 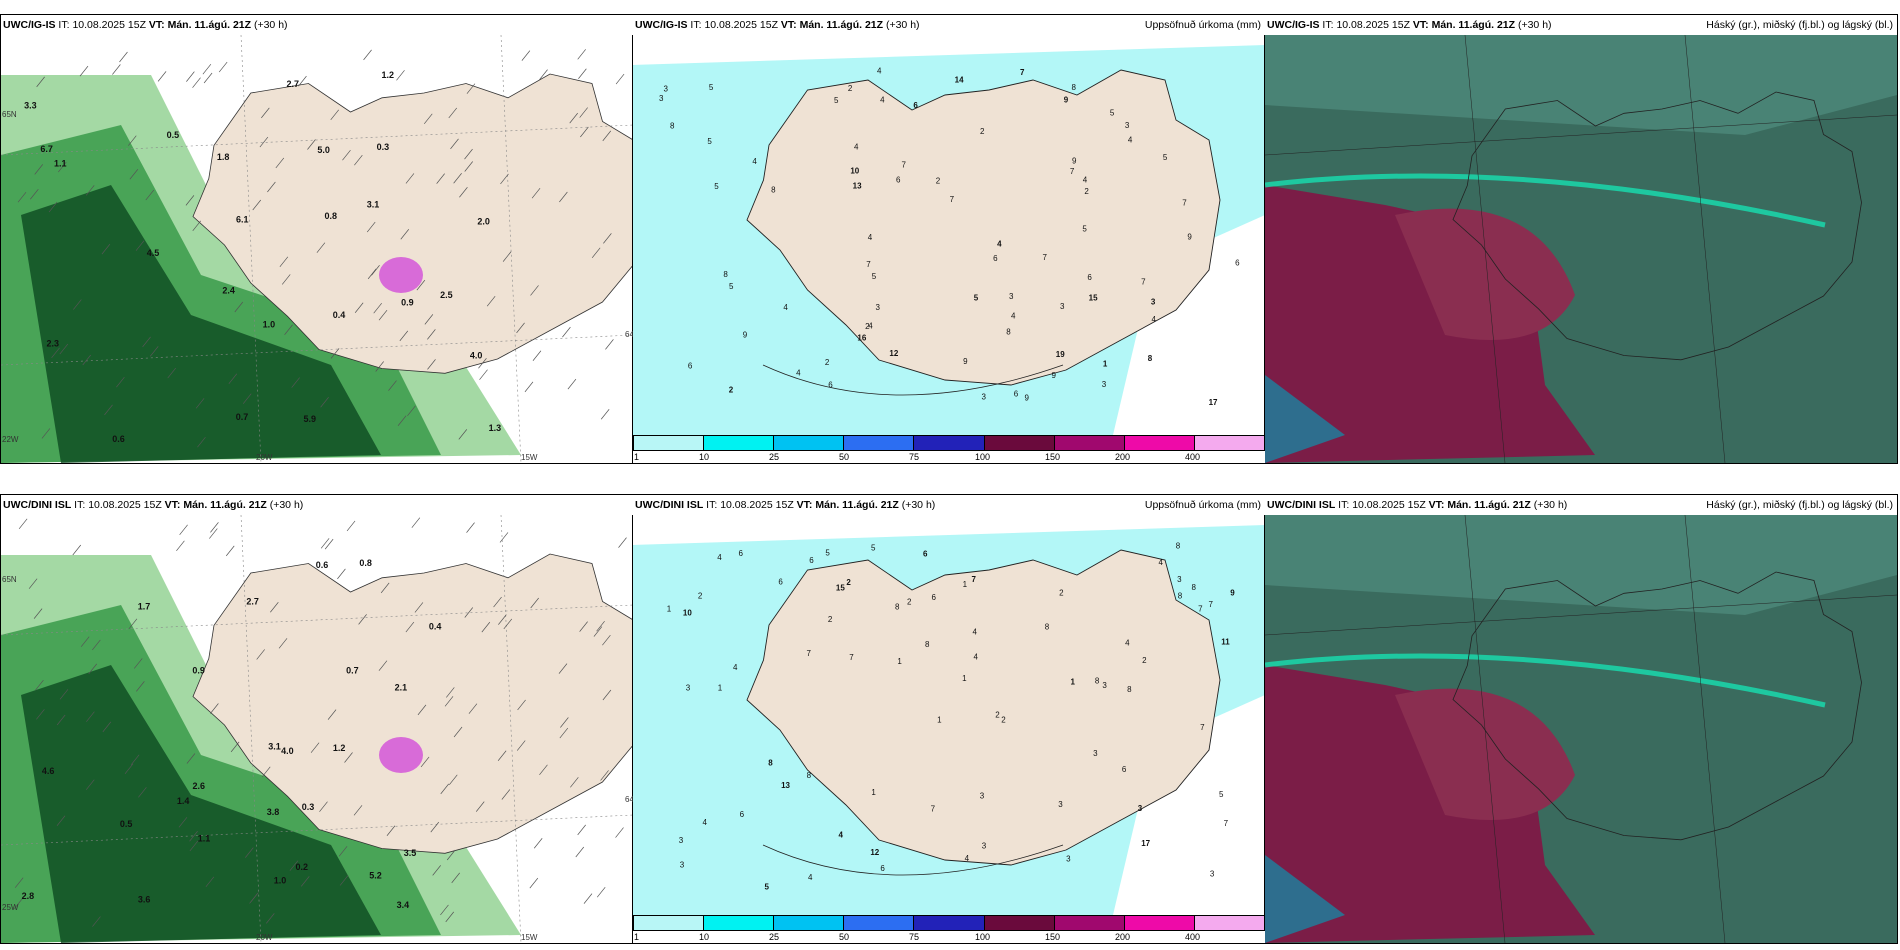 I want to click on legend-tick-label: 25, so click(x=774, y=937).